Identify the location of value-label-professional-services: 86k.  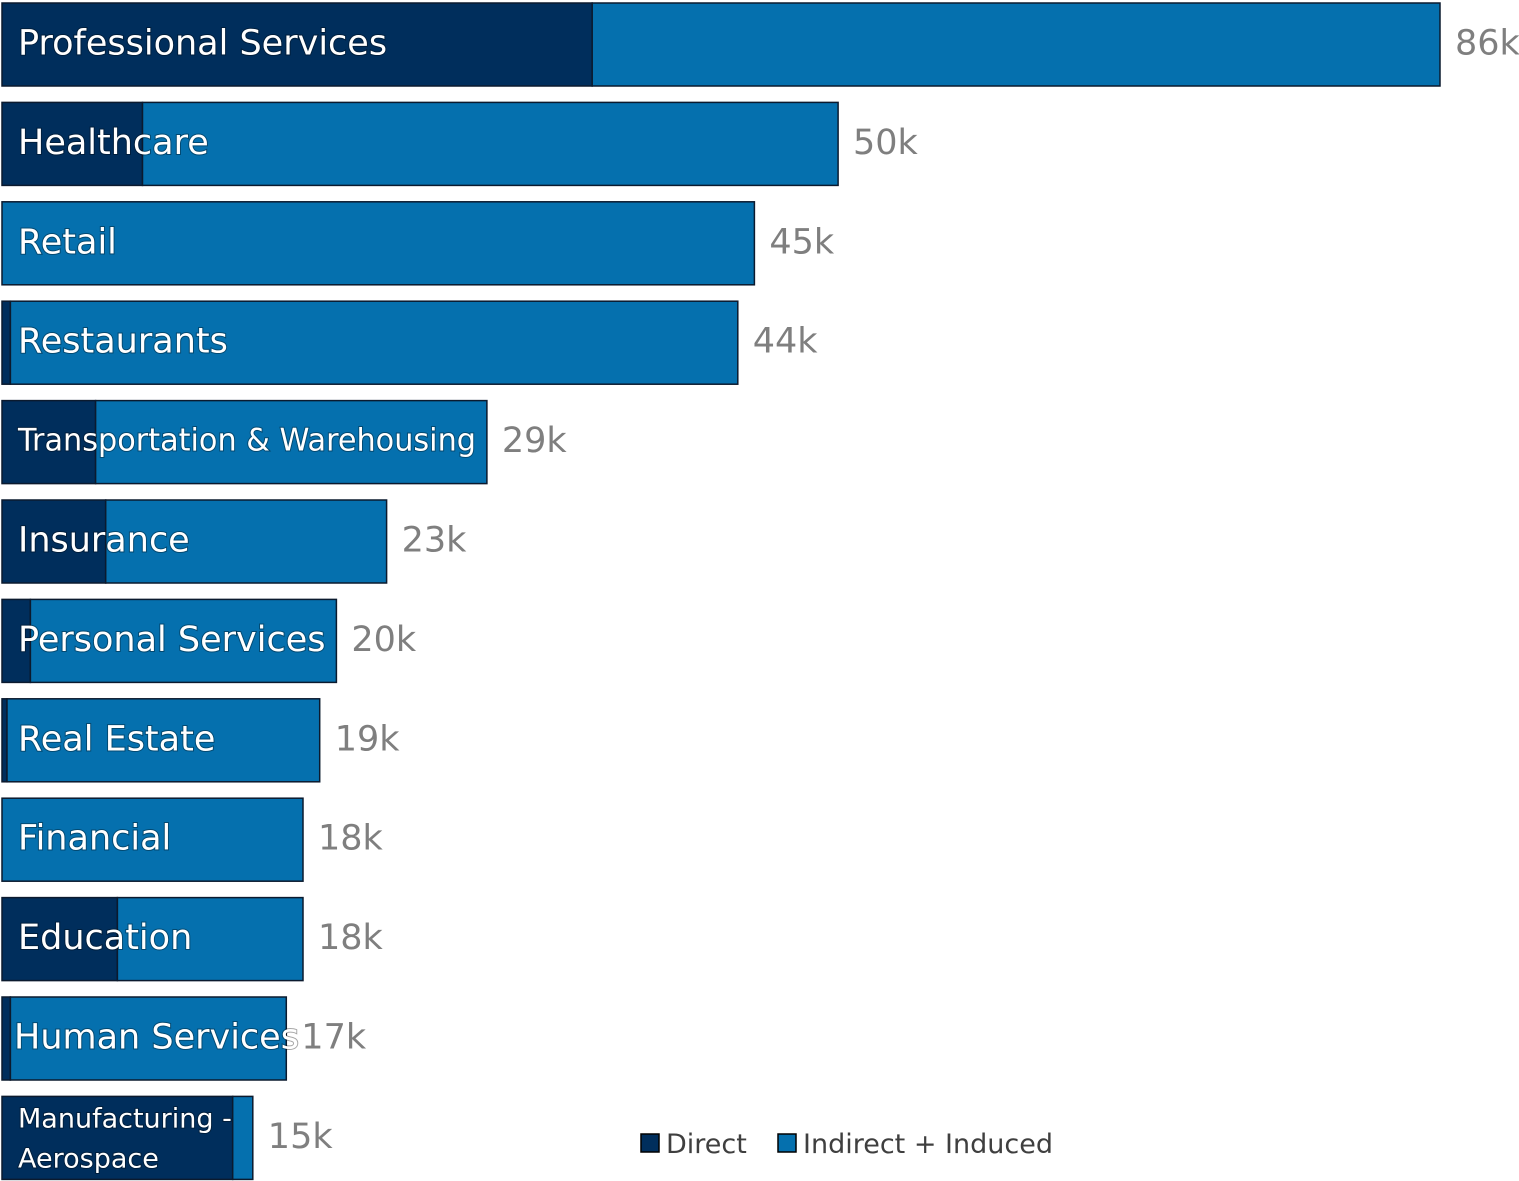
(1487, 44).